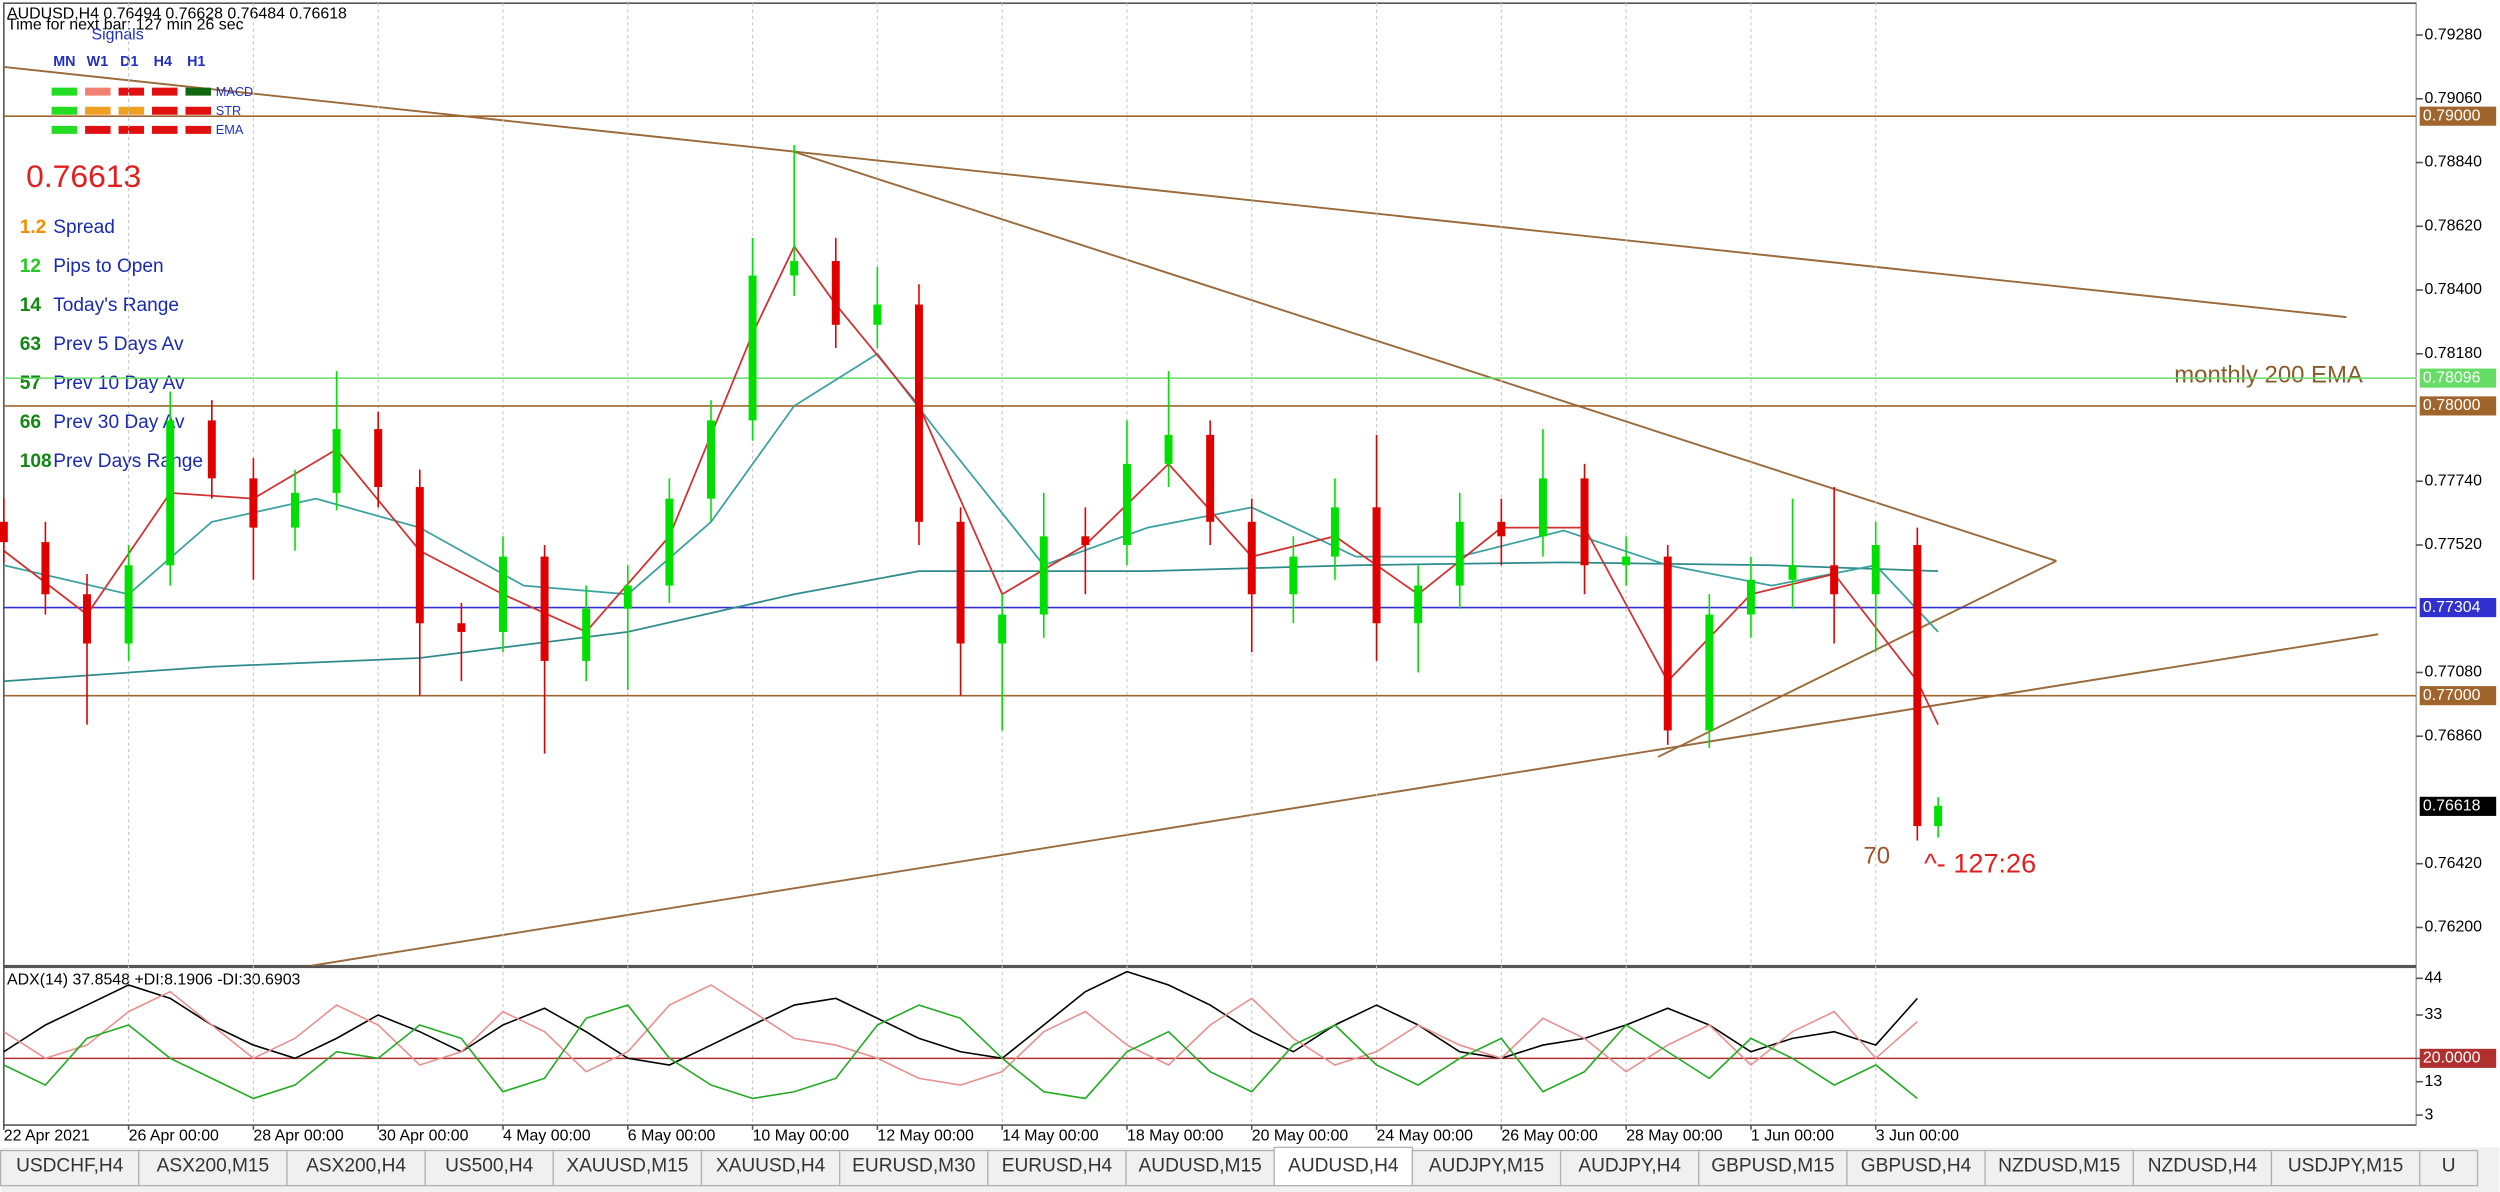 The image size is (2500, 1192). I want to click on y-tick-label: 0.77080, so click(2453, 672).